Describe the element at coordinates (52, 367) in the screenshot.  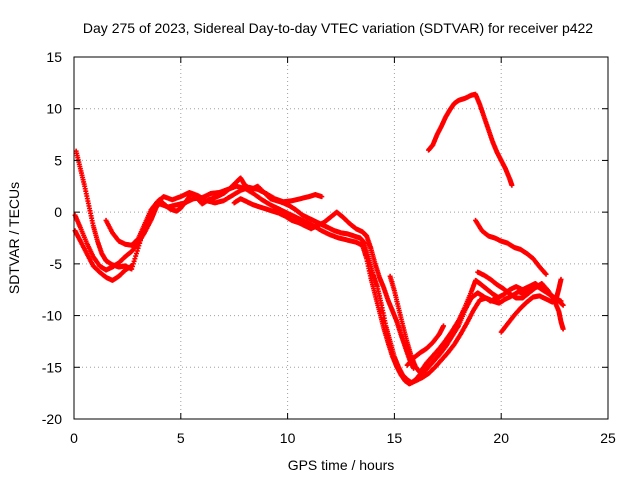
I see `y-tick-label: -15` at that location.